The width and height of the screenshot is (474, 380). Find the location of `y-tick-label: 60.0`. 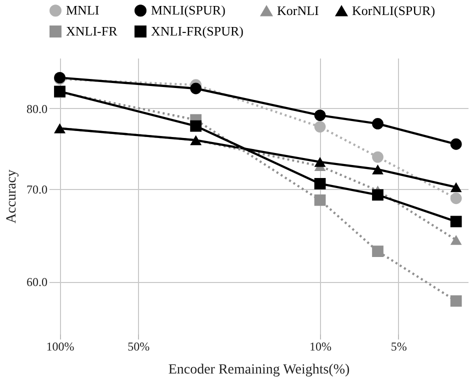

y-tick-label: 60.0 is located at coordinates (37, 282).